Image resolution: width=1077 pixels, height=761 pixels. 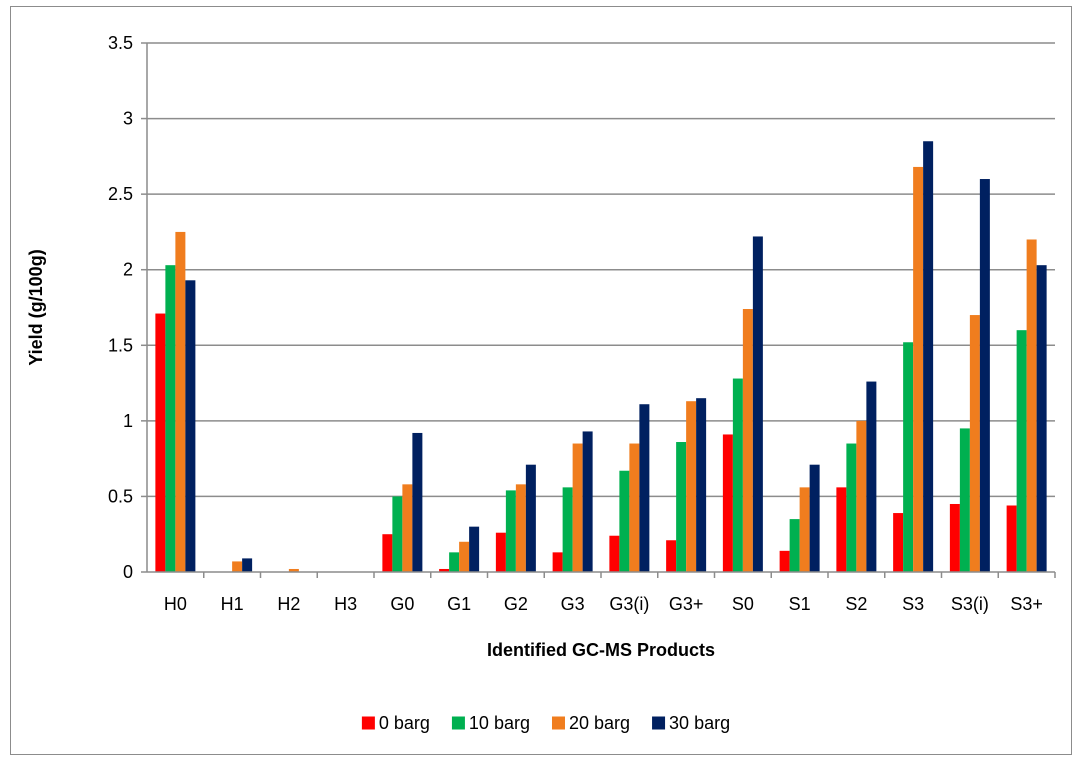 I want to click on x-tick-label: S3+, so click(x=1026, y=604).